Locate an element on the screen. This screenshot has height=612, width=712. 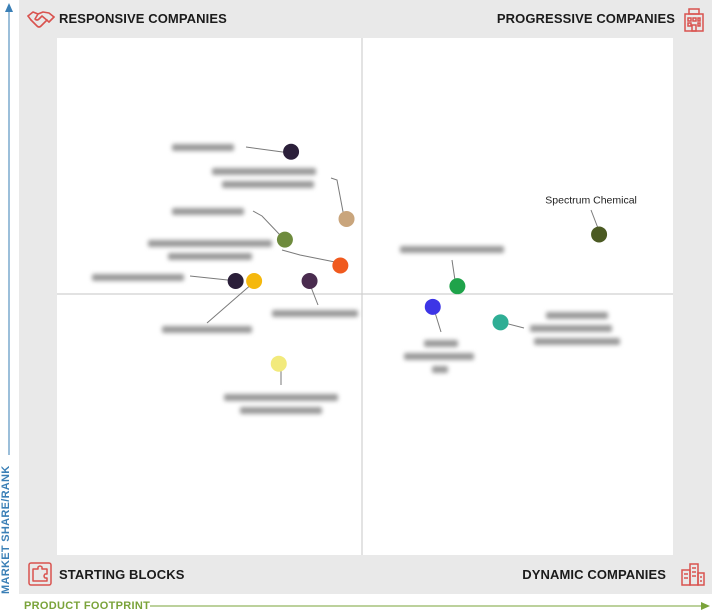
data-labels: Spectrum Chemical is located at coordinates (591, 200).